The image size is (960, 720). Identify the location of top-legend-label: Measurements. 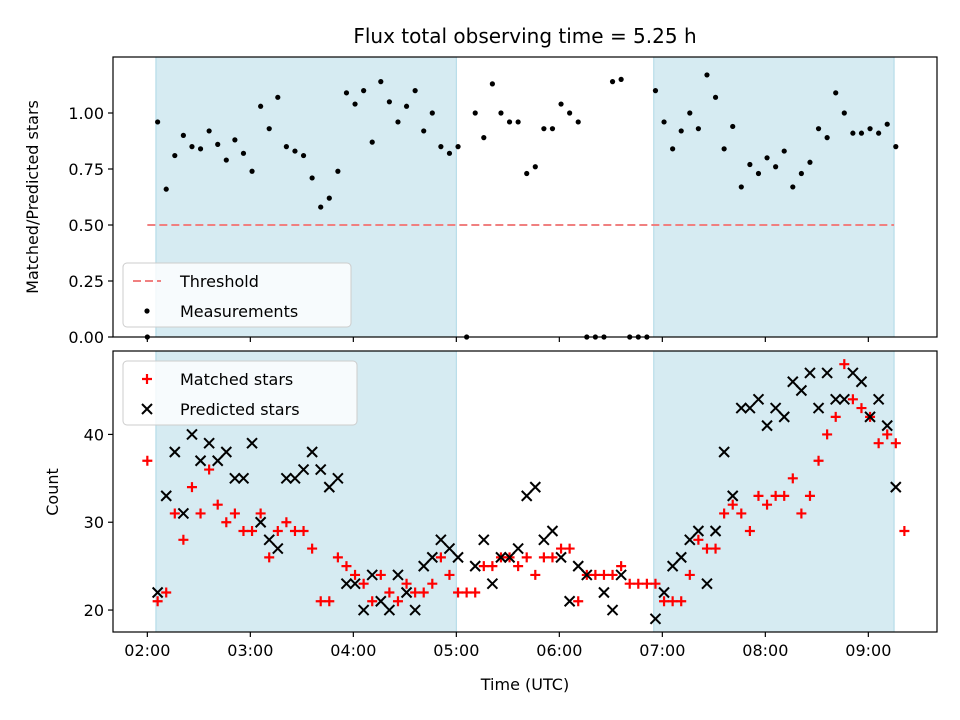
(239, 311).